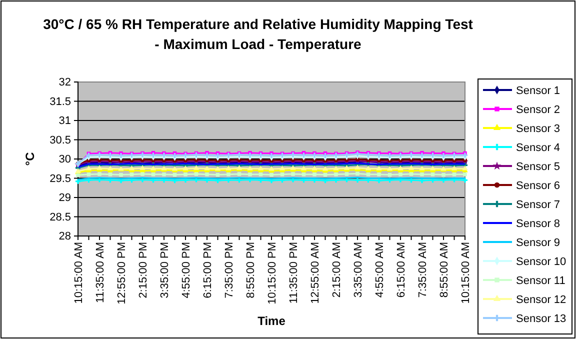  Describe the element at coordinates (541, 300) in the screenshot. I see `legend-label: Sensor 12` at that location.